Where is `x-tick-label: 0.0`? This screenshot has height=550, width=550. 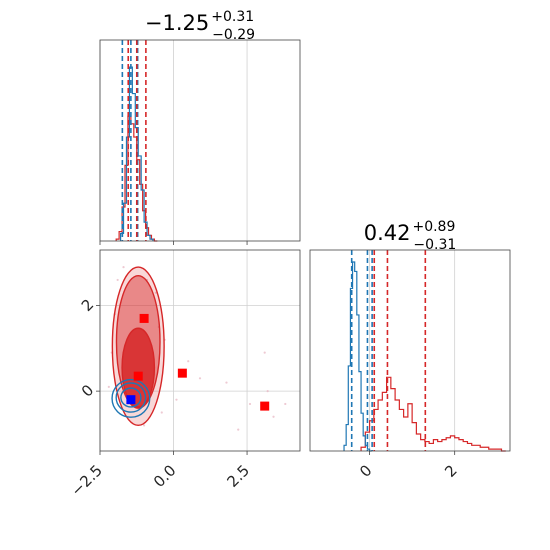 x-tick-label: 0.0 is located at coordinates (165, 476).